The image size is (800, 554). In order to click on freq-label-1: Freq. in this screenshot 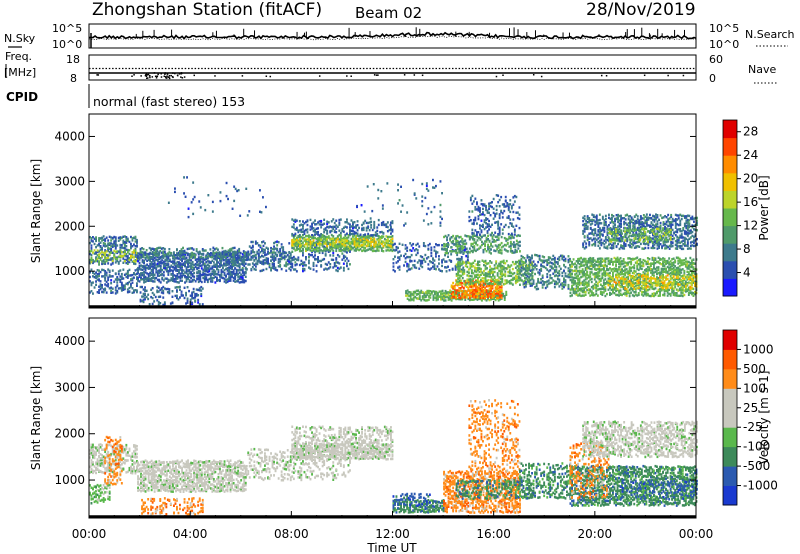, I will do `click(18, 56)`.